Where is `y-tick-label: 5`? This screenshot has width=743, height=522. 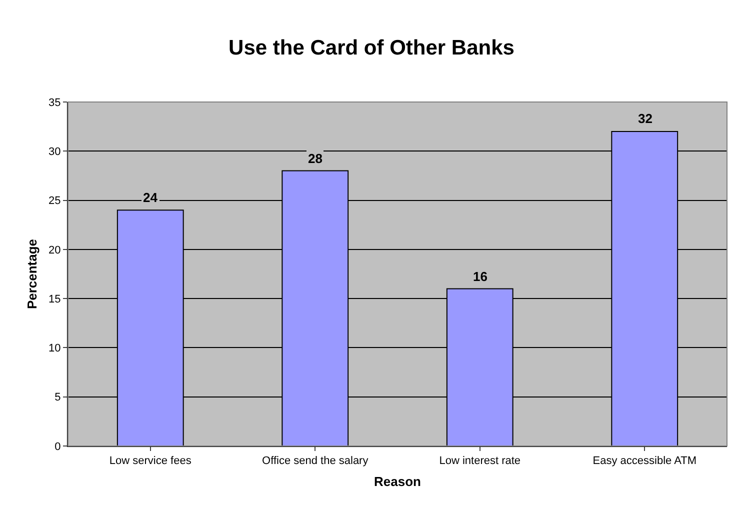
y-tick-label: 5 is located at coordinates (57, 398).